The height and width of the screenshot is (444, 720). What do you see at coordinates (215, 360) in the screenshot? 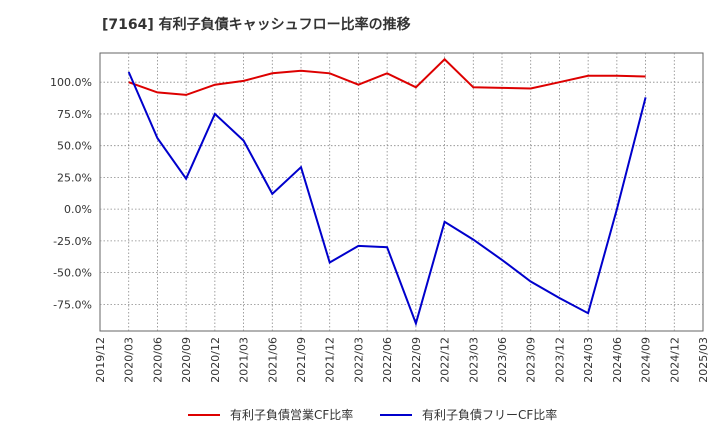
I see `x-tick-label: 2020/12` at bounding box center [215, 360].